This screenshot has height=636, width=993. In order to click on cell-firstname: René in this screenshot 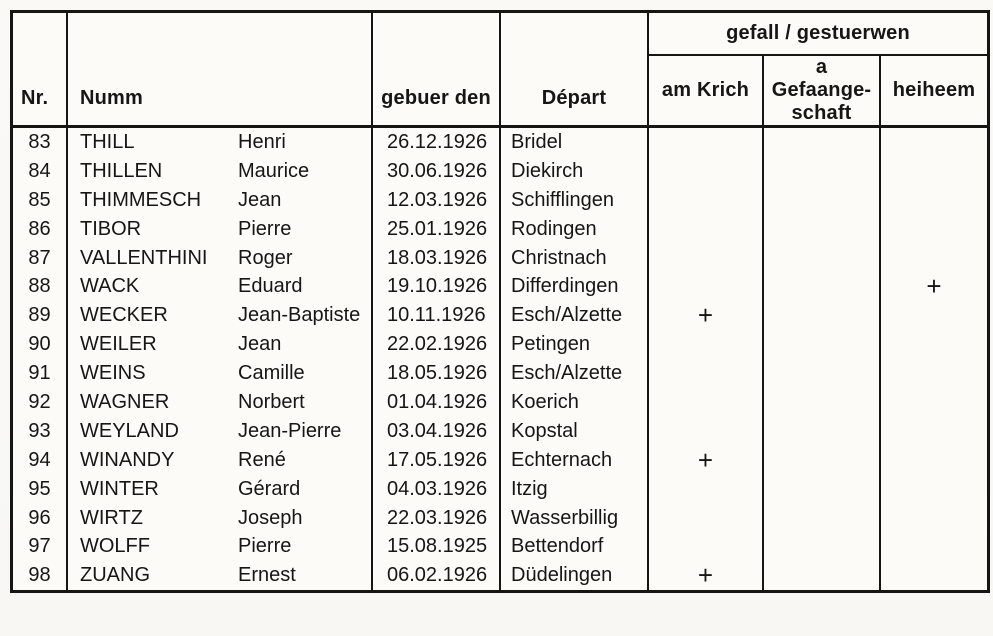, I will do `click(262, 459)`.